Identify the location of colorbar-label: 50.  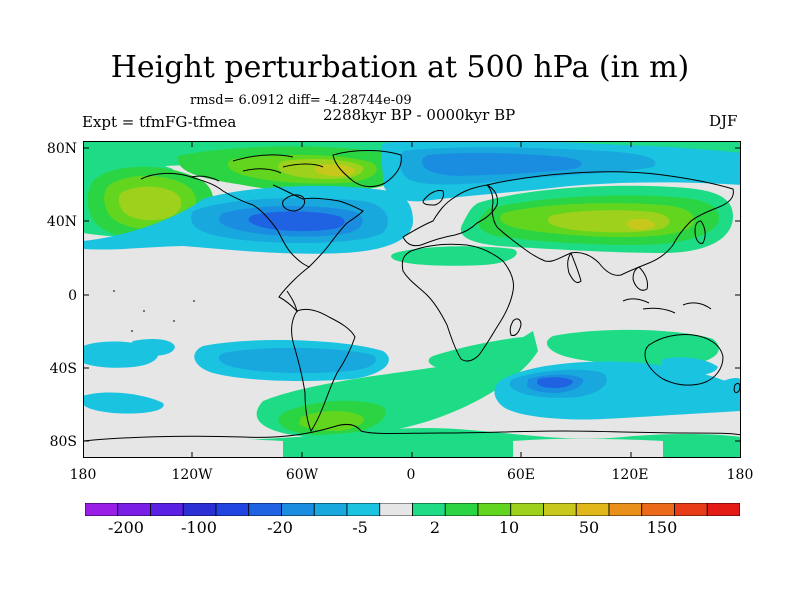
(589, 527).